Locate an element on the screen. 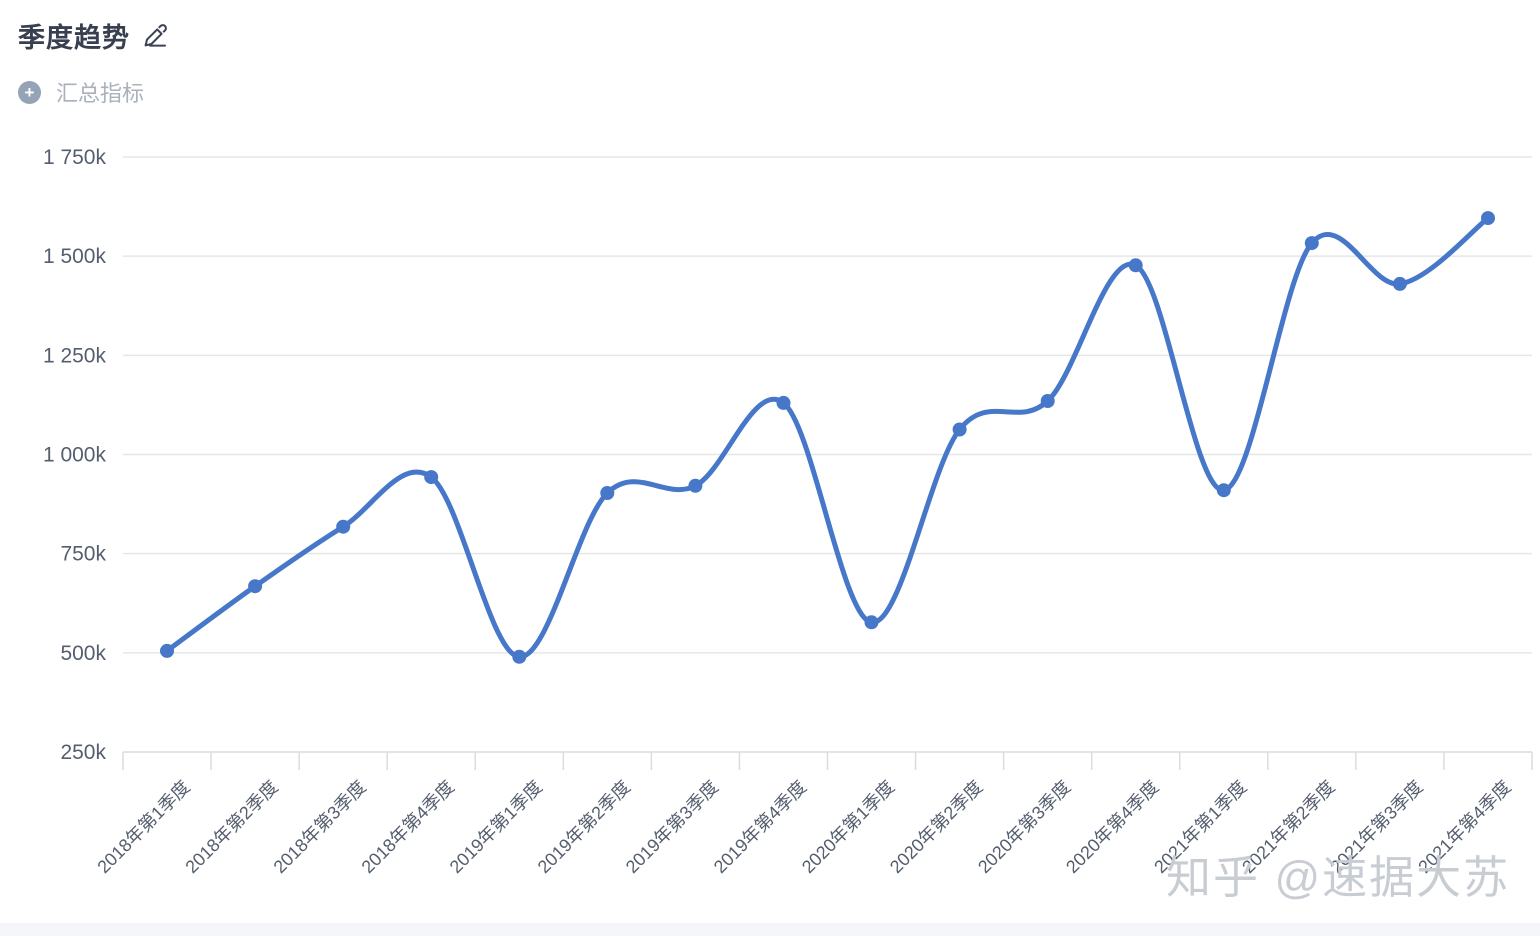 The height and width of the screenshot is (936, 1540). chart-header: 季度趋势 is located at coordinates (93, 38).